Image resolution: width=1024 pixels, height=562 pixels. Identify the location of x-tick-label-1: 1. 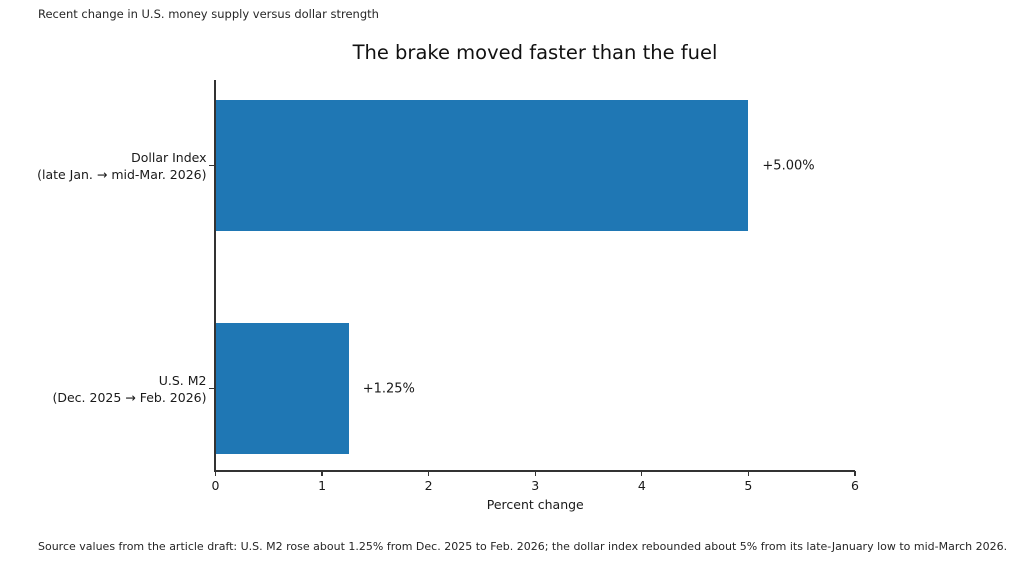
(322, 485).